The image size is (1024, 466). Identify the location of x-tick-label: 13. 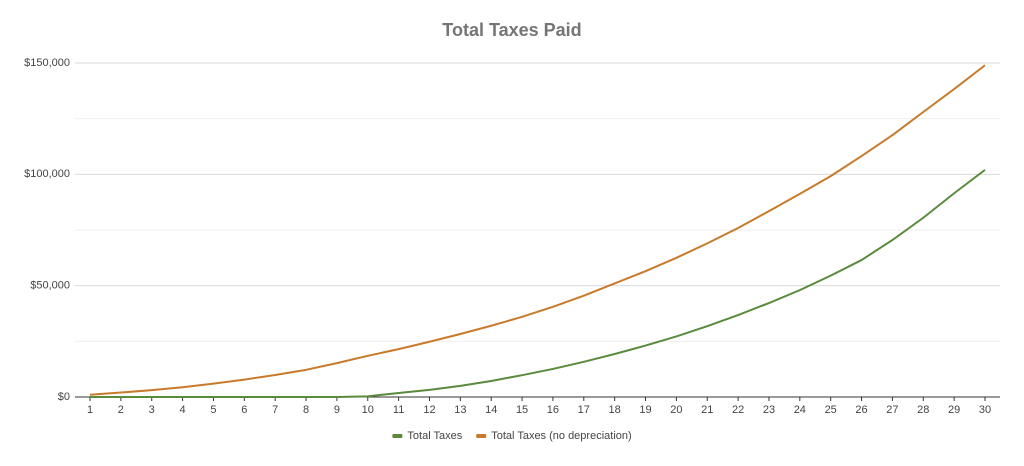
(460, 410).